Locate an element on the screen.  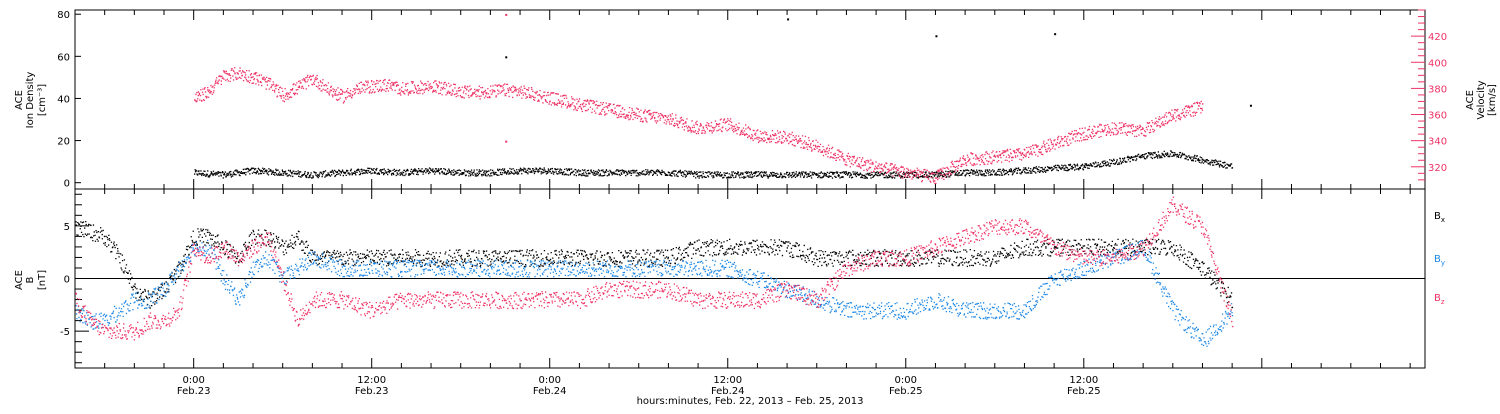
b-axis-label-line-3: [nT] is located at coordinates (42, 280).